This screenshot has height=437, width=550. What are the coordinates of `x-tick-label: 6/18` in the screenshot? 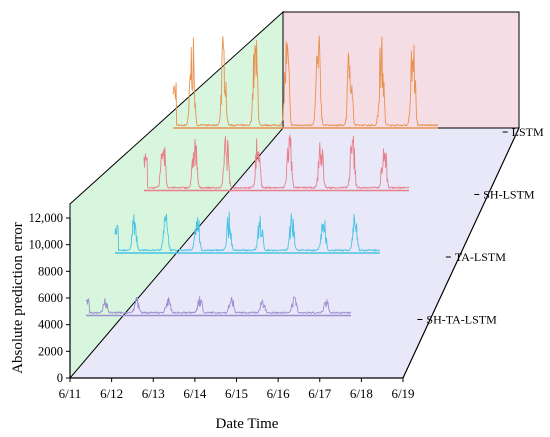 It's located at (361, 393).